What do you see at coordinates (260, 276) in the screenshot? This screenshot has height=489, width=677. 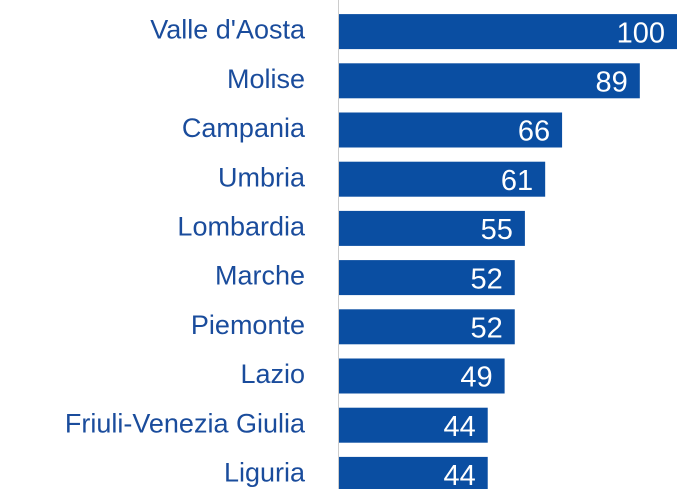 I see `category-label: Marche` at bounding box center [260, 276].